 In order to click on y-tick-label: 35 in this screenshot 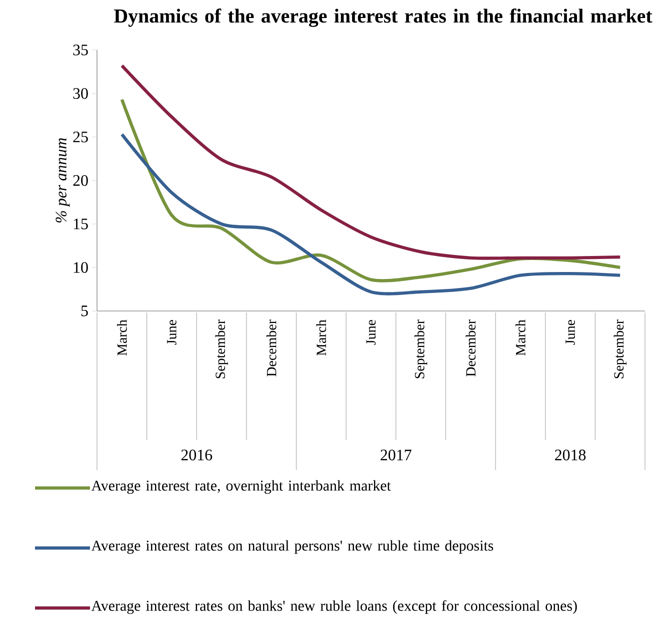, I will do `click(80, 50)`.